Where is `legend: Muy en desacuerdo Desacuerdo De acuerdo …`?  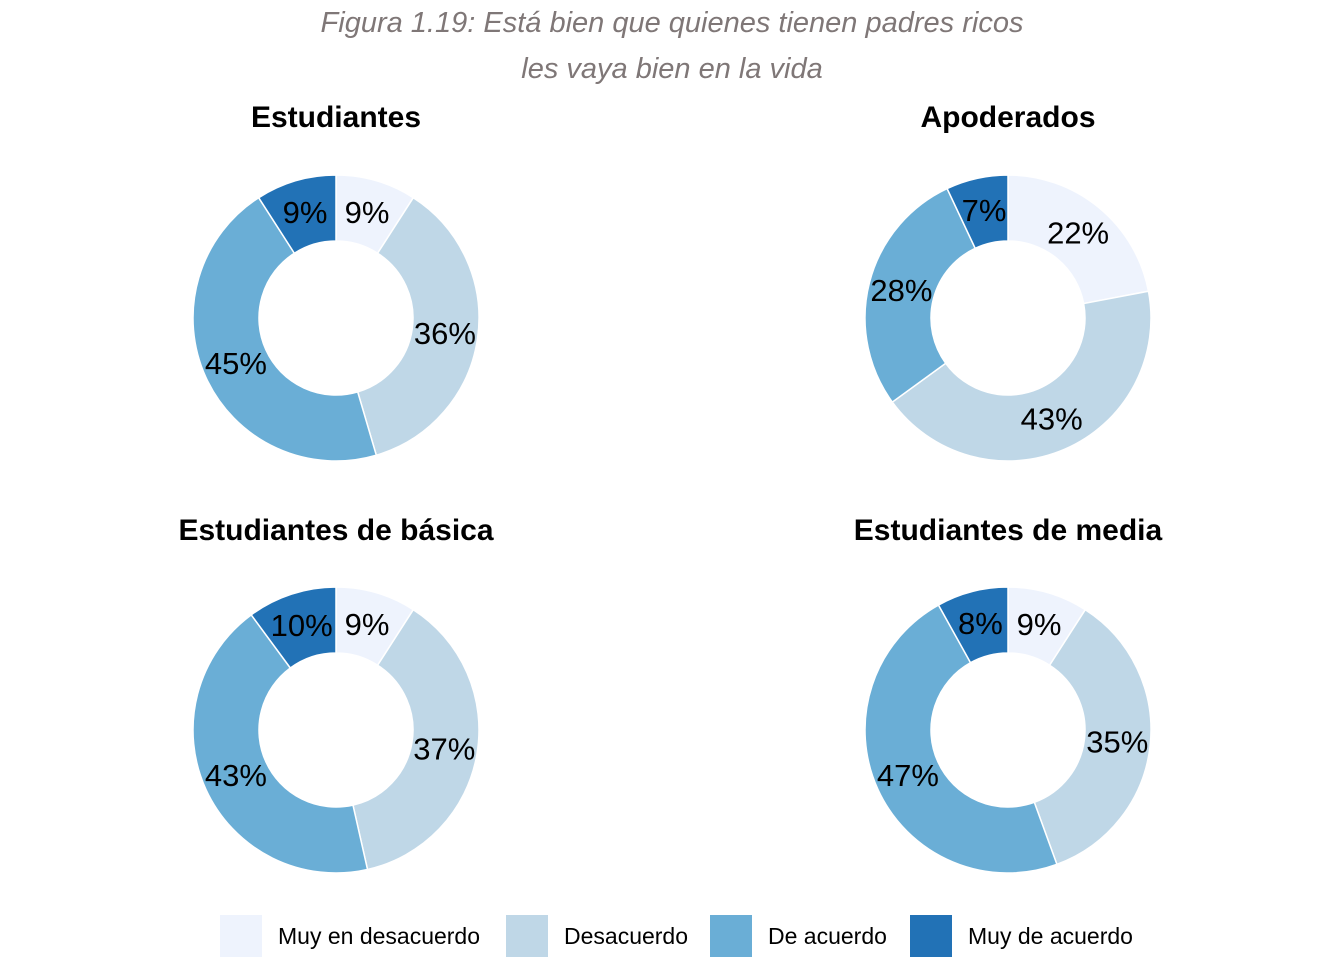
legend: Muy en desacuerdo Desacuerdo De acuerdo … is located at coordinates (672, 936).